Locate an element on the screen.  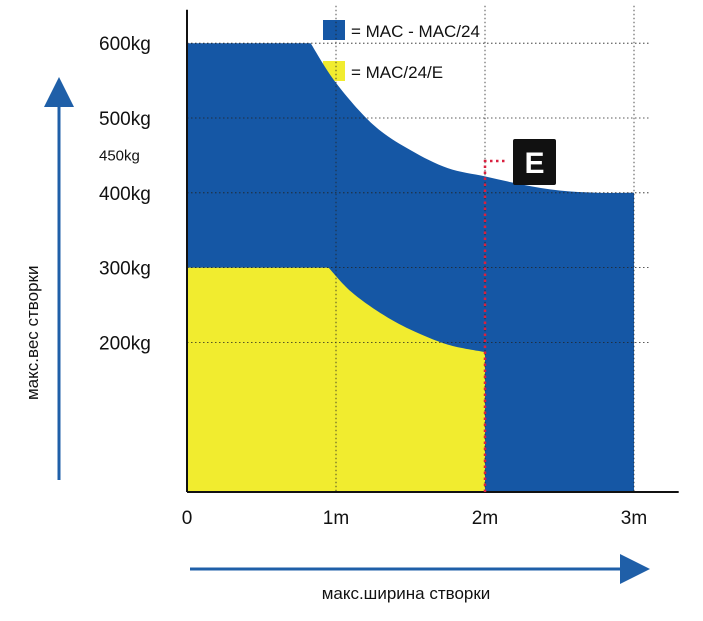
marker-e-line is located at coordinates (494, 325).